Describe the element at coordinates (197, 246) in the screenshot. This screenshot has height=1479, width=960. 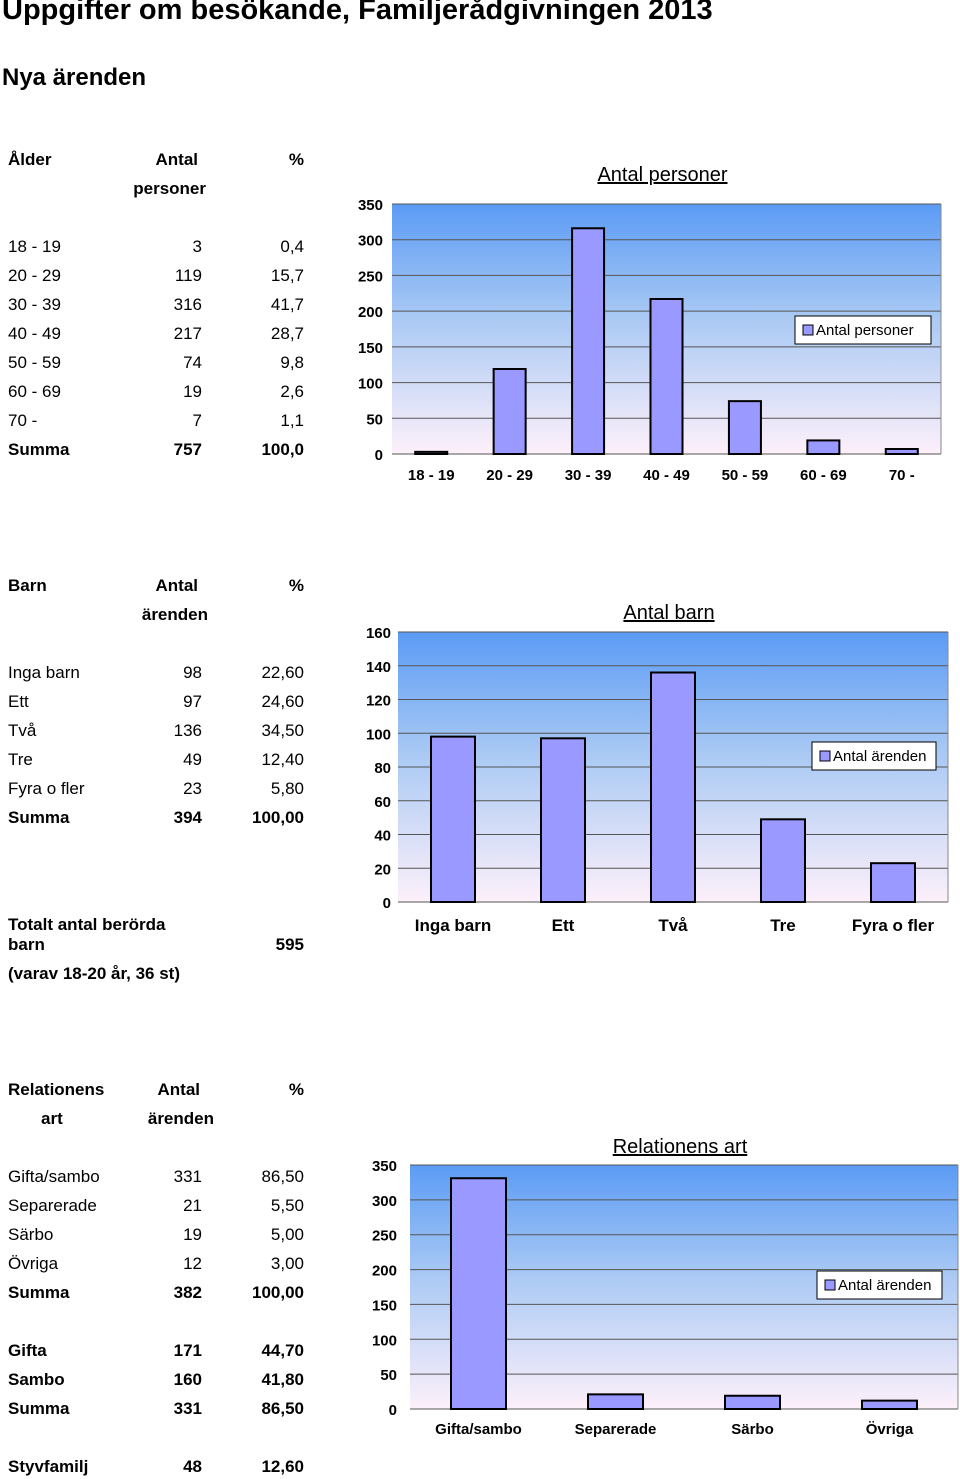
I see `cell: 3` at that location.